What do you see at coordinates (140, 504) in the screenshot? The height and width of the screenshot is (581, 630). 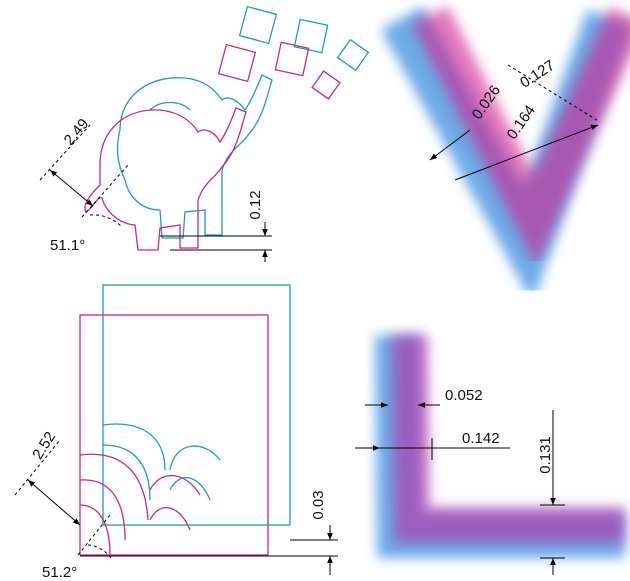 I see `curves-magenta` at bounding box center [140, 504].